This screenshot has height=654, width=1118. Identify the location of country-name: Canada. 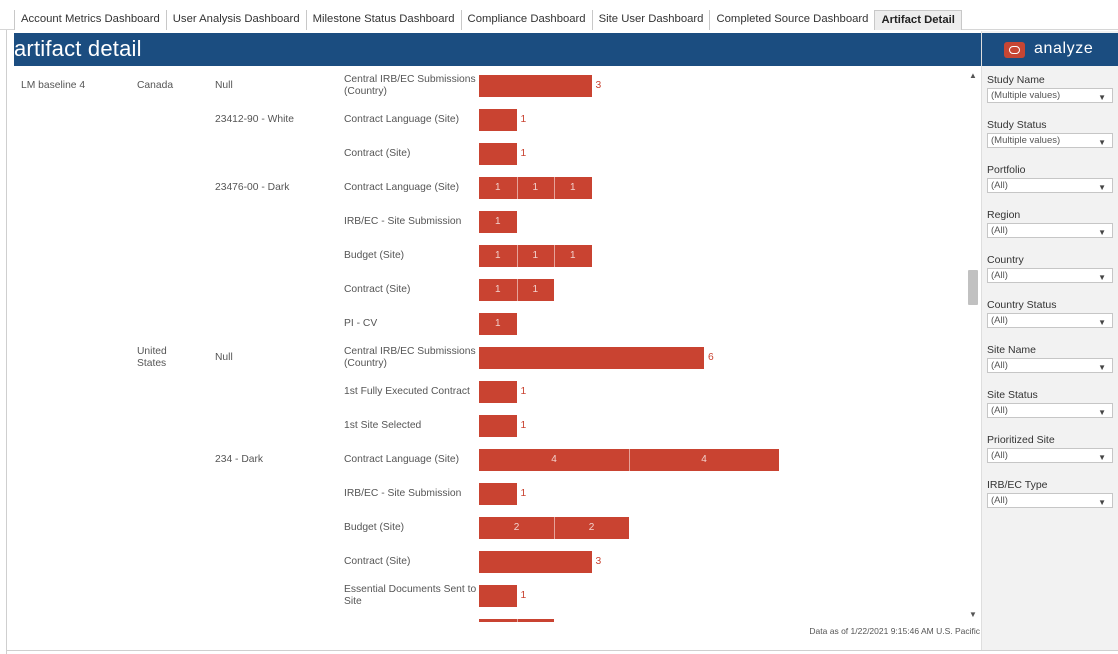
(155, 85).